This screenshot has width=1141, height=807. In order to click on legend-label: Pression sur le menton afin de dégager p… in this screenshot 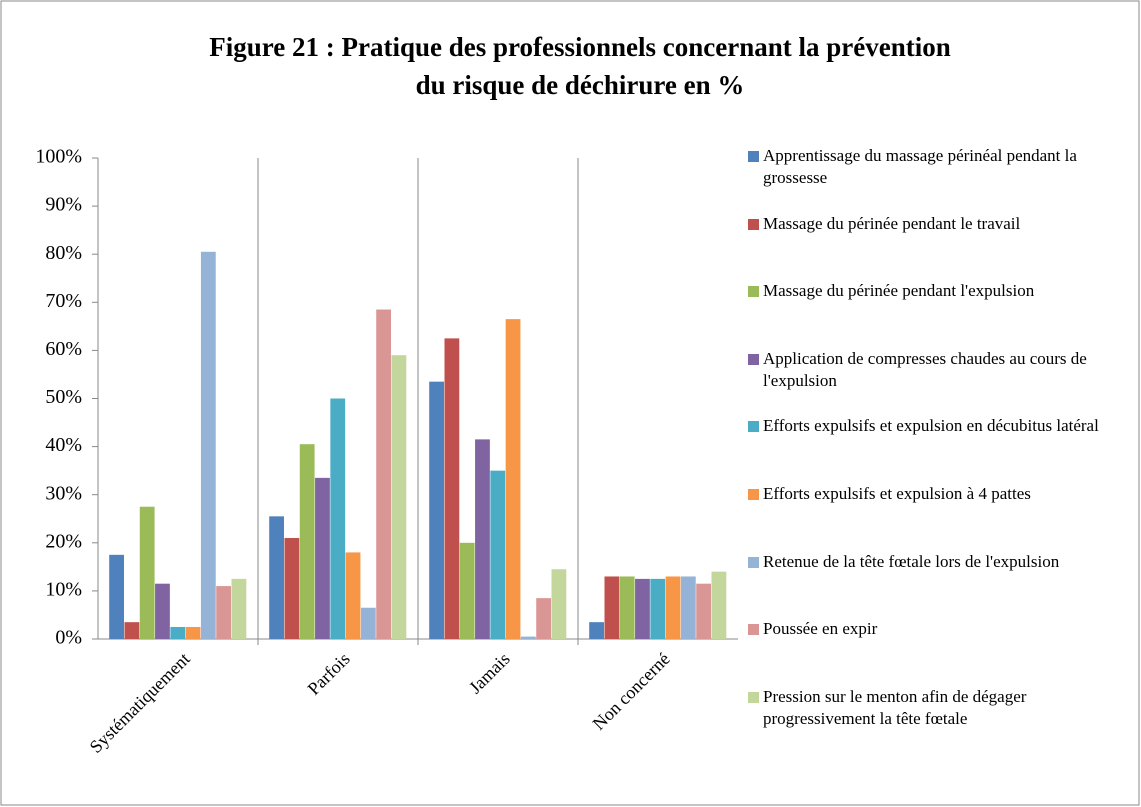, I will do `click(895, 707)`.